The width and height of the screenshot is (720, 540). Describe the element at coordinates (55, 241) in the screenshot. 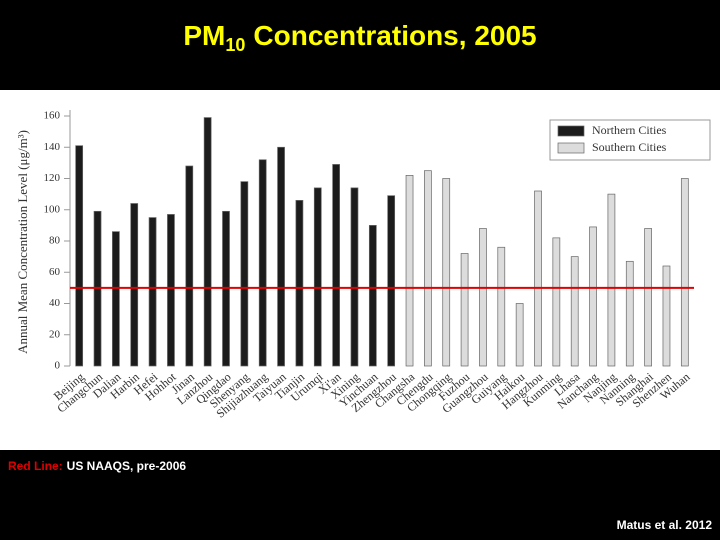

I see `y-tick-label: 80` at that location.